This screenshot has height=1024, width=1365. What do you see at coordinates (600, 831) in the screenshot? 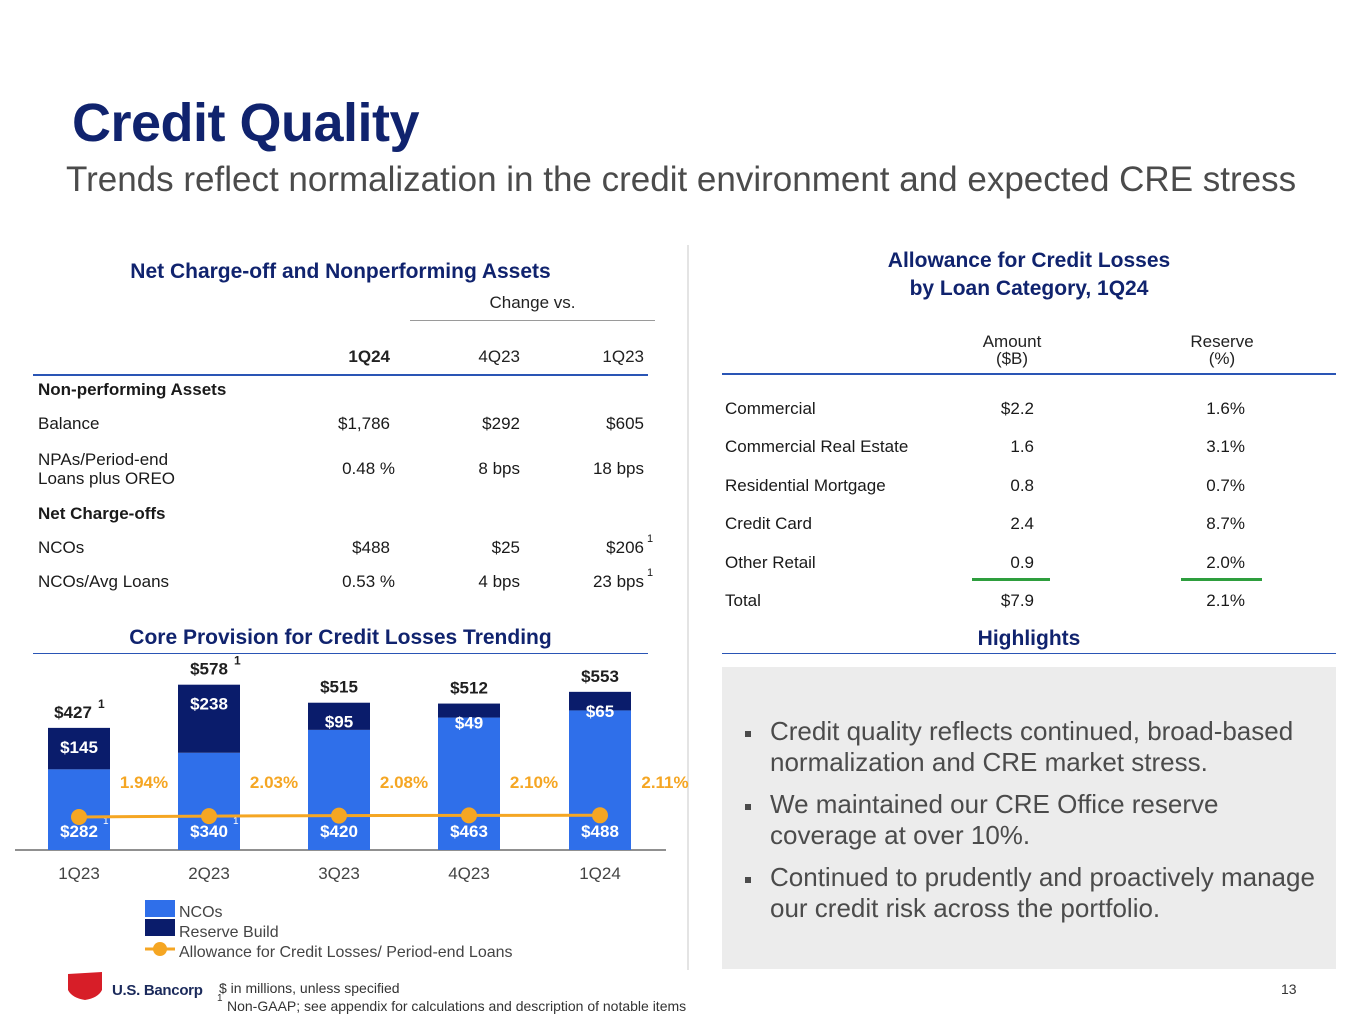
I see `bar-label-ncos: $488` at bounding box center [600, 831].